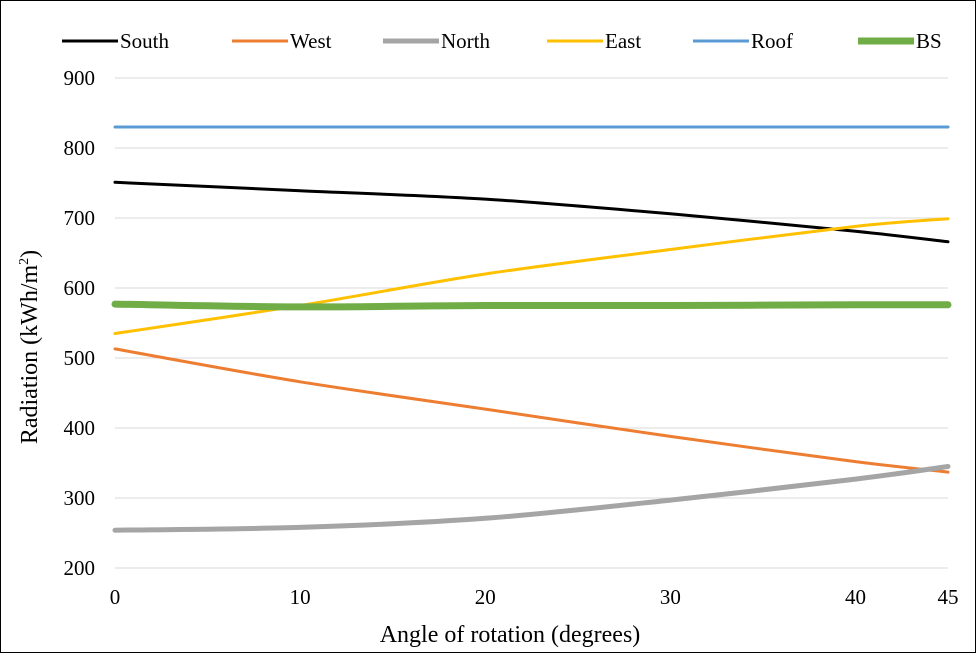 This screenshot has height=653, width=976. What do you see at coordinates (485, 597) in the screenshot?
I see `x-tick-label: 20` at bounding box center [485, 597].